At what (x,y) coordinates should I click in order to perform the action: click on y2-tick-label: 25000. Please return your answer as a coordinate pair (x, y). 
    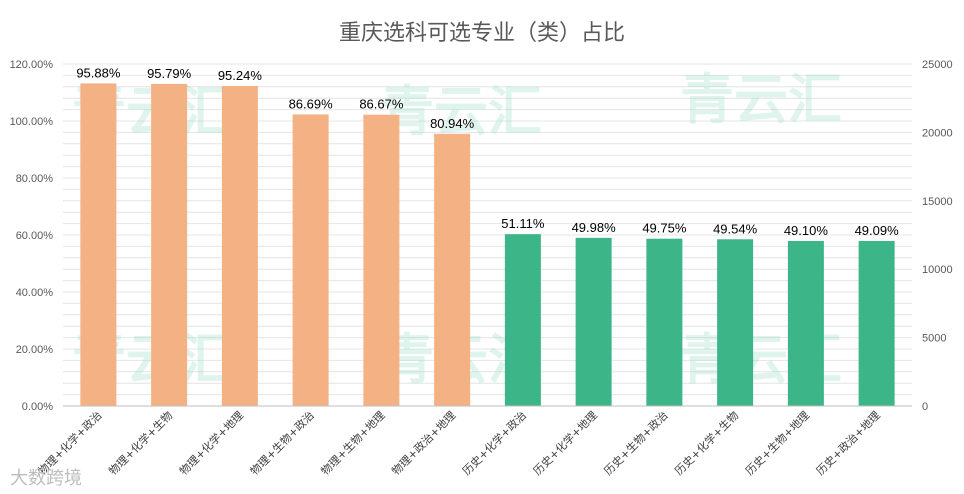
    Looking at the image, I should click on (937, 65).